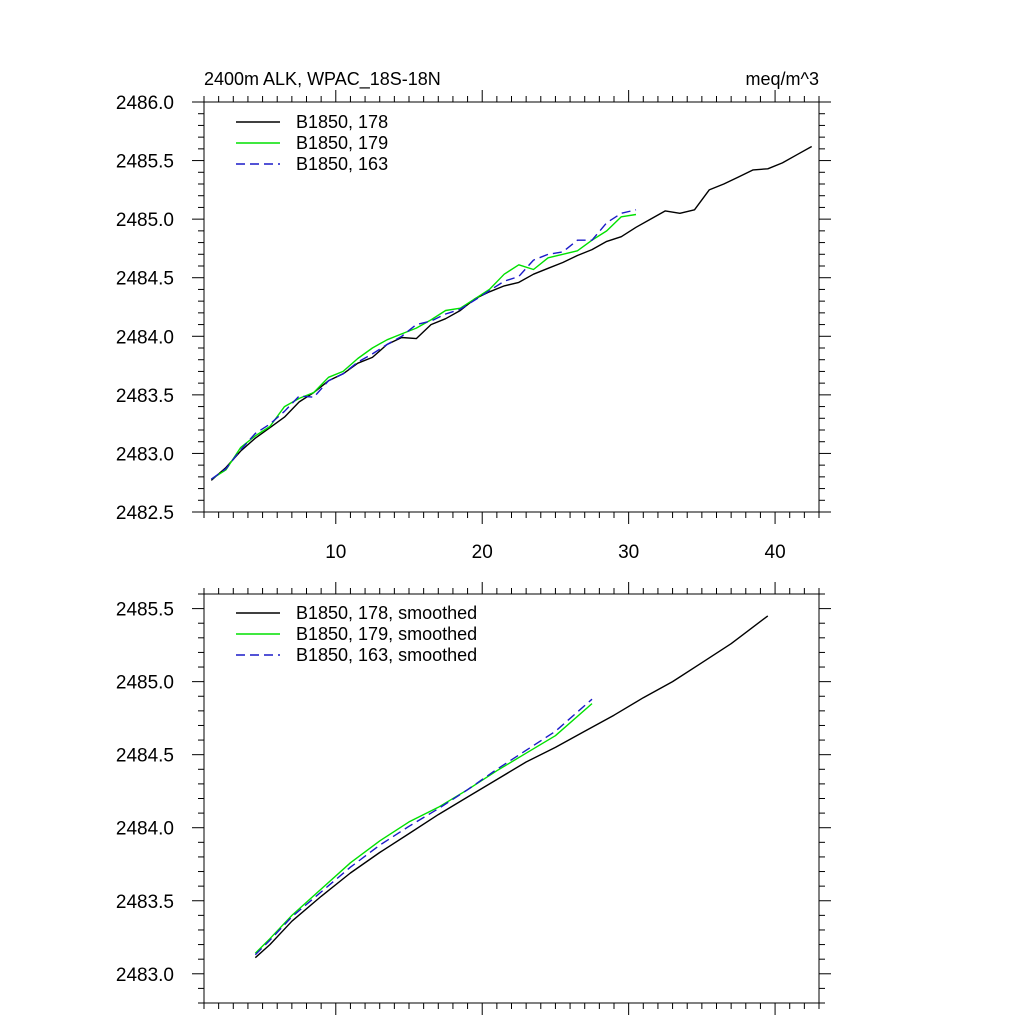  Describe the element at coordinates (628, 552) in the screenshot. I see `x-tick-label: 30` at that location.